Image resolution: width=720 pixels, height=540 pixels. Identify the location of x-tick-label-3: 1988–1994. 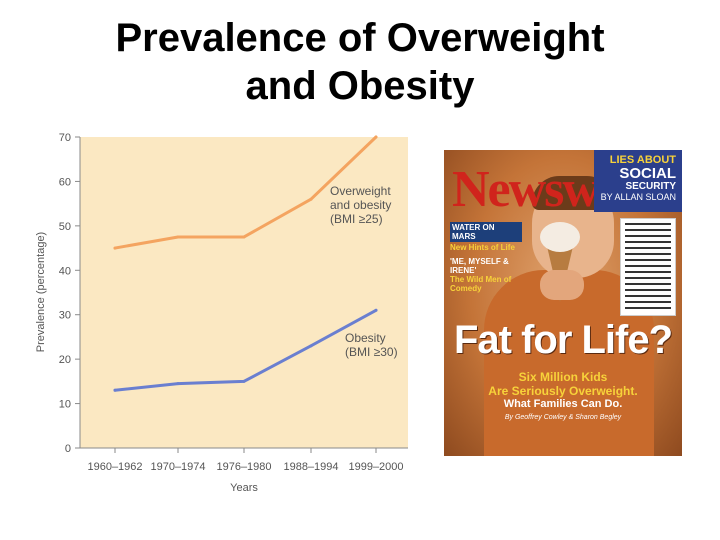
(310, 467).